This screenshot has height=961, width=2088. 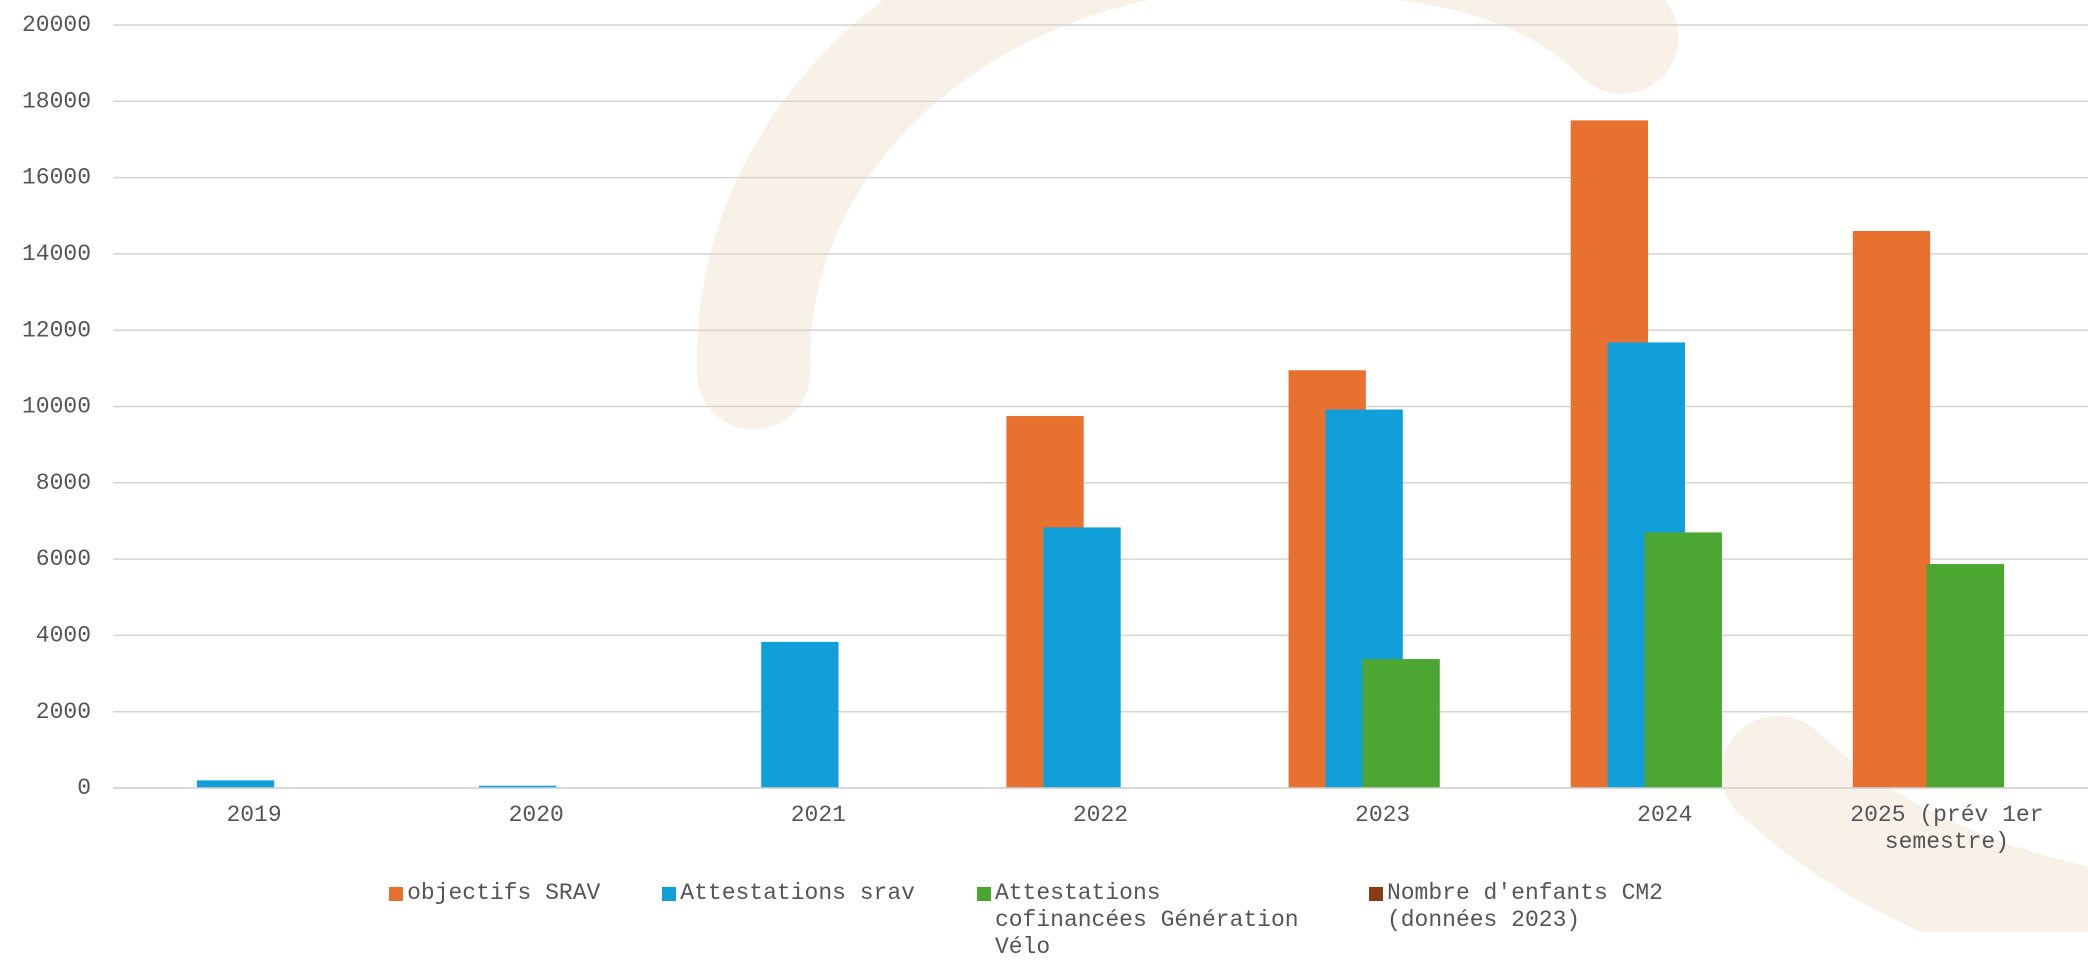 What do you see at coordinates (84, 788) in the screenshot?
I see `y-tick-label: 0` at bounding box center [84, 788].